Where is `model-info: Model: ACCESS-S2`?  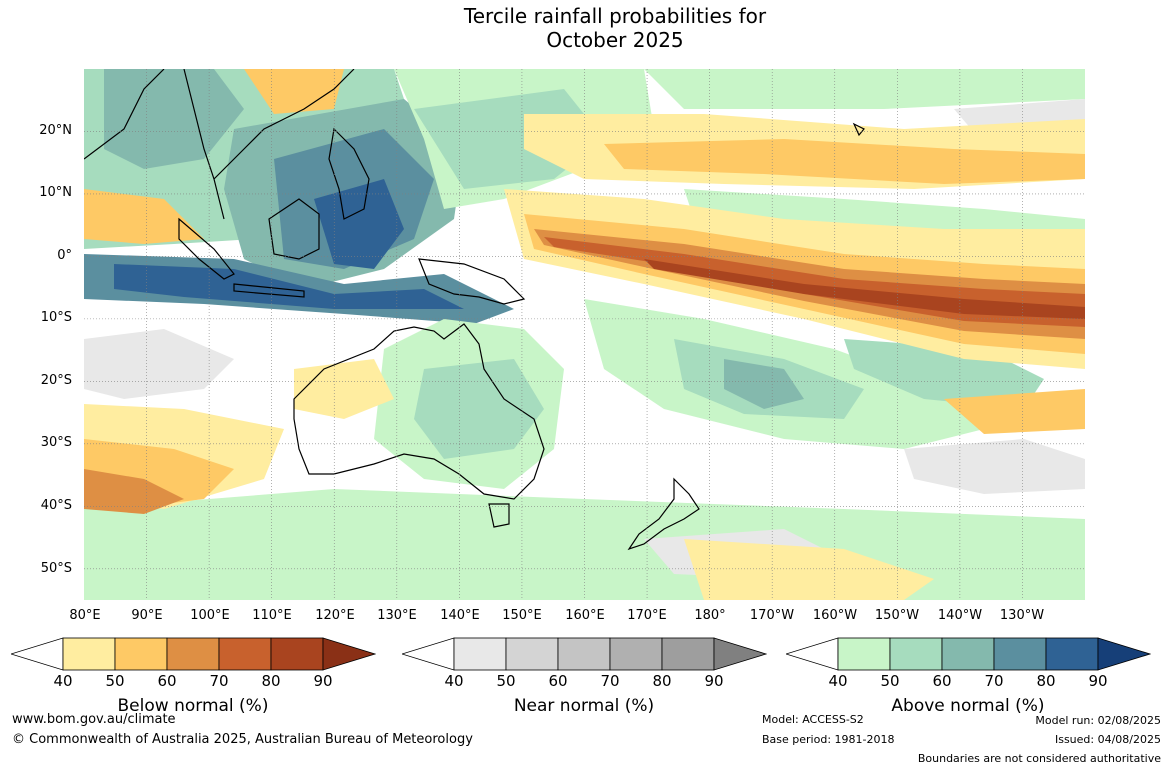 model-info: Model: ACCESS-S2 is located at coordinates (813, 719).